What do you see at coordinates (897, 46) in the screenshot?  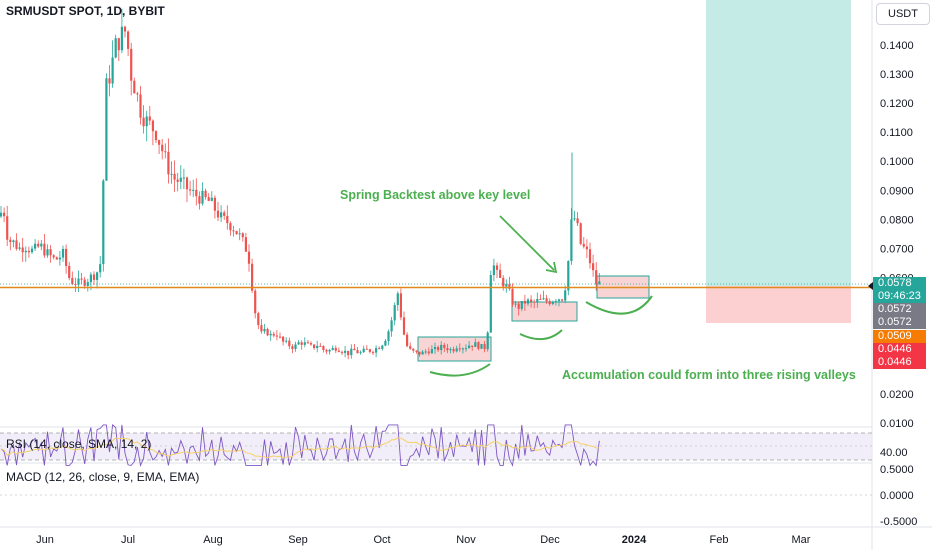 I see `price-tick-label: 0.1400` at bounding box center [897, 46].